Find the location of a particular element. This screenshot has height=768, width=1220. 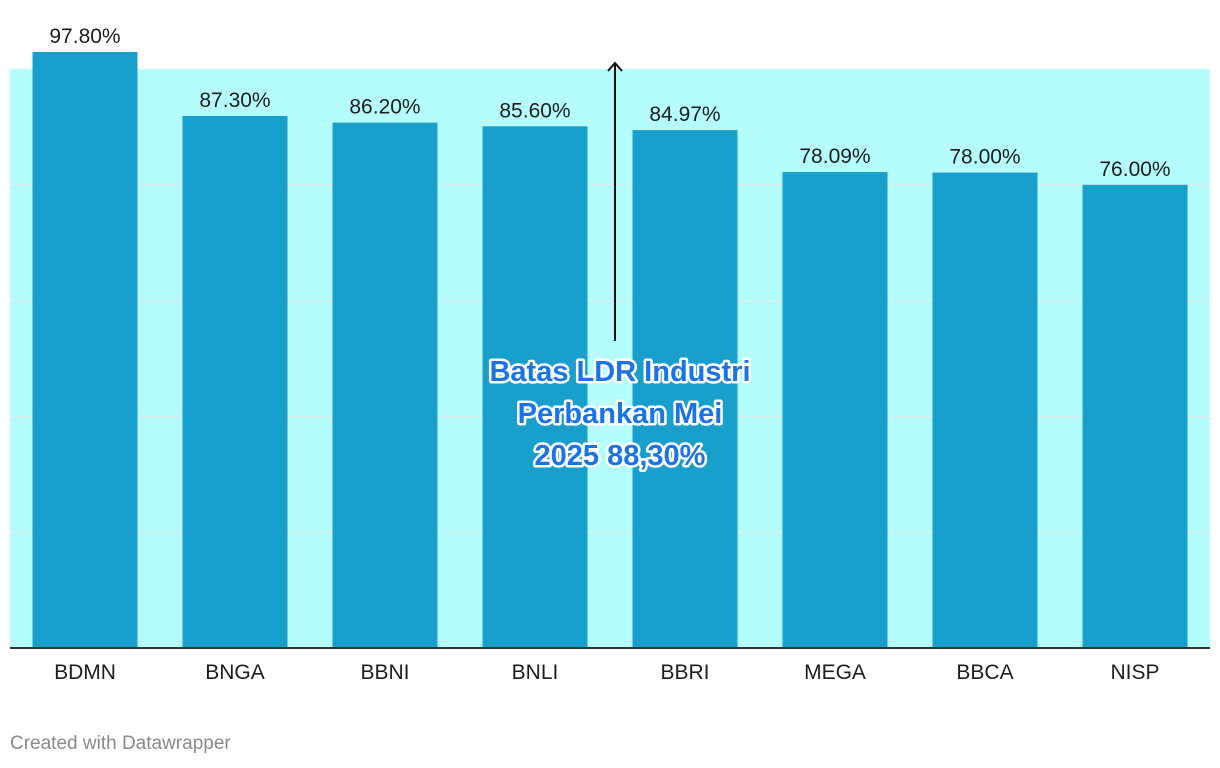

x-tick-label: BNLI is located at coordinates (535, 672).